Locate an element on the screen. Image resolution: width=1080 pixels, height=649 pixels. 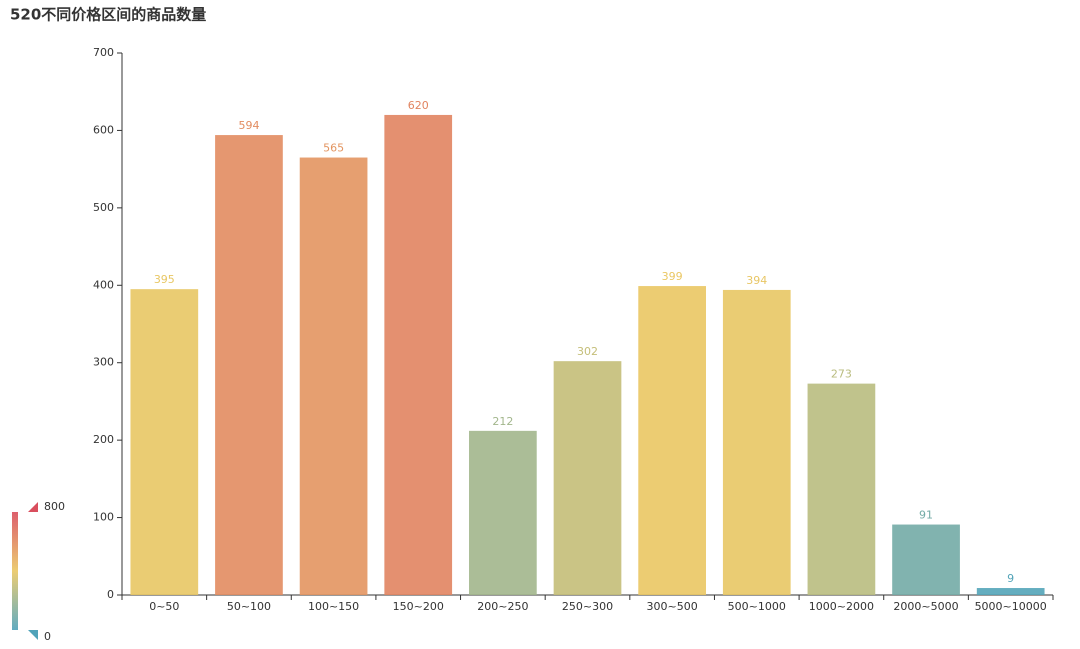
chart-title: 520不同价格区间的商品数量 is located at coordinates (108, 15).